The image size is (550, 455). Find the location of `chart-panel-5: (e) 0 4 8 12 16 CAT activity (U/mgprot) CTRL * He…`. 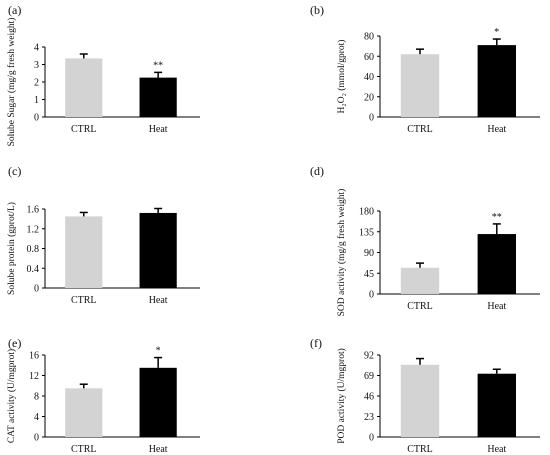

chart-panel-5: (e) 0 4 8 12 16 CAT activity (U/mgprot) CTRL * He… is located at coordinates (103, 395).